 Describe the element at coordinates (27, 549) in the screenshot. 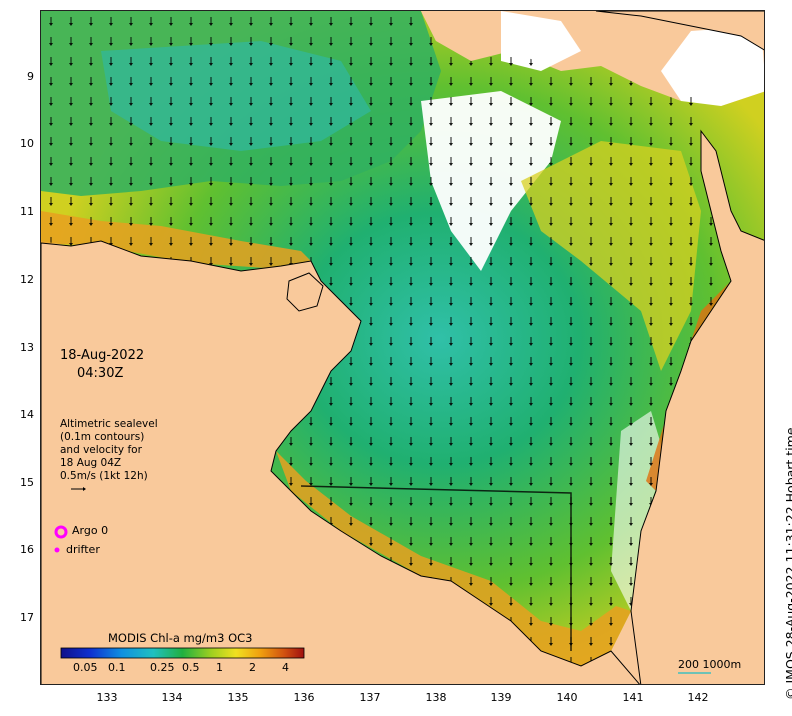

I see `y-tick: 16` at that location.